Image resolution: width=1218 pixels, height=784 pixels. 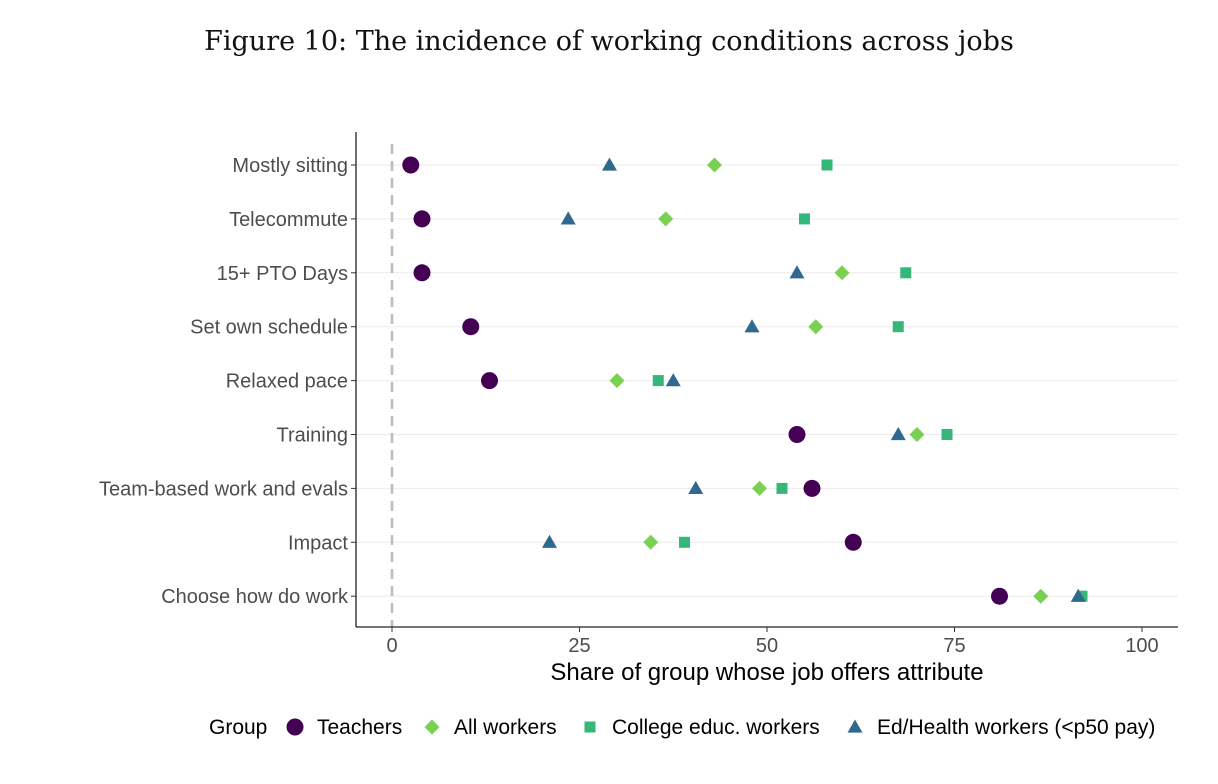 I want to click on point-all-workers-impact, so click(x=651, y=542).